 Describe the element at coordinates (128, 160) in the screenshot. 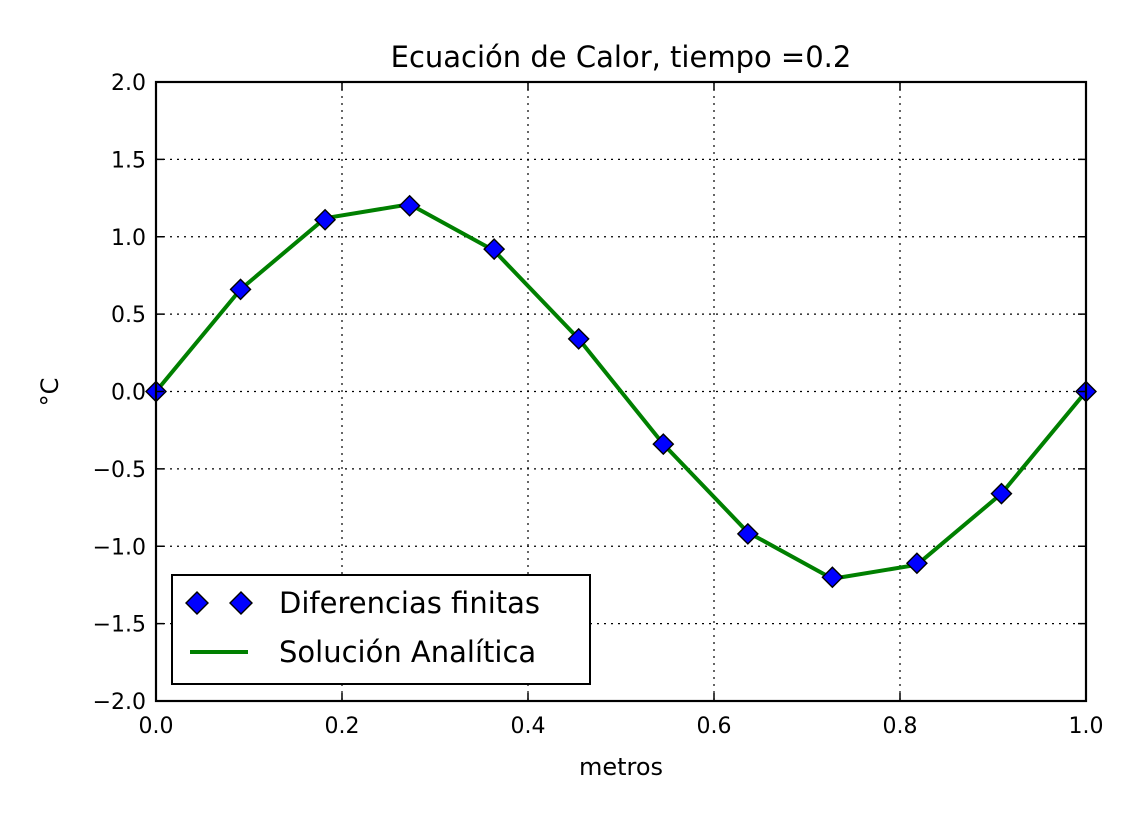

I see `y-tick-label: 1.5` at that location.